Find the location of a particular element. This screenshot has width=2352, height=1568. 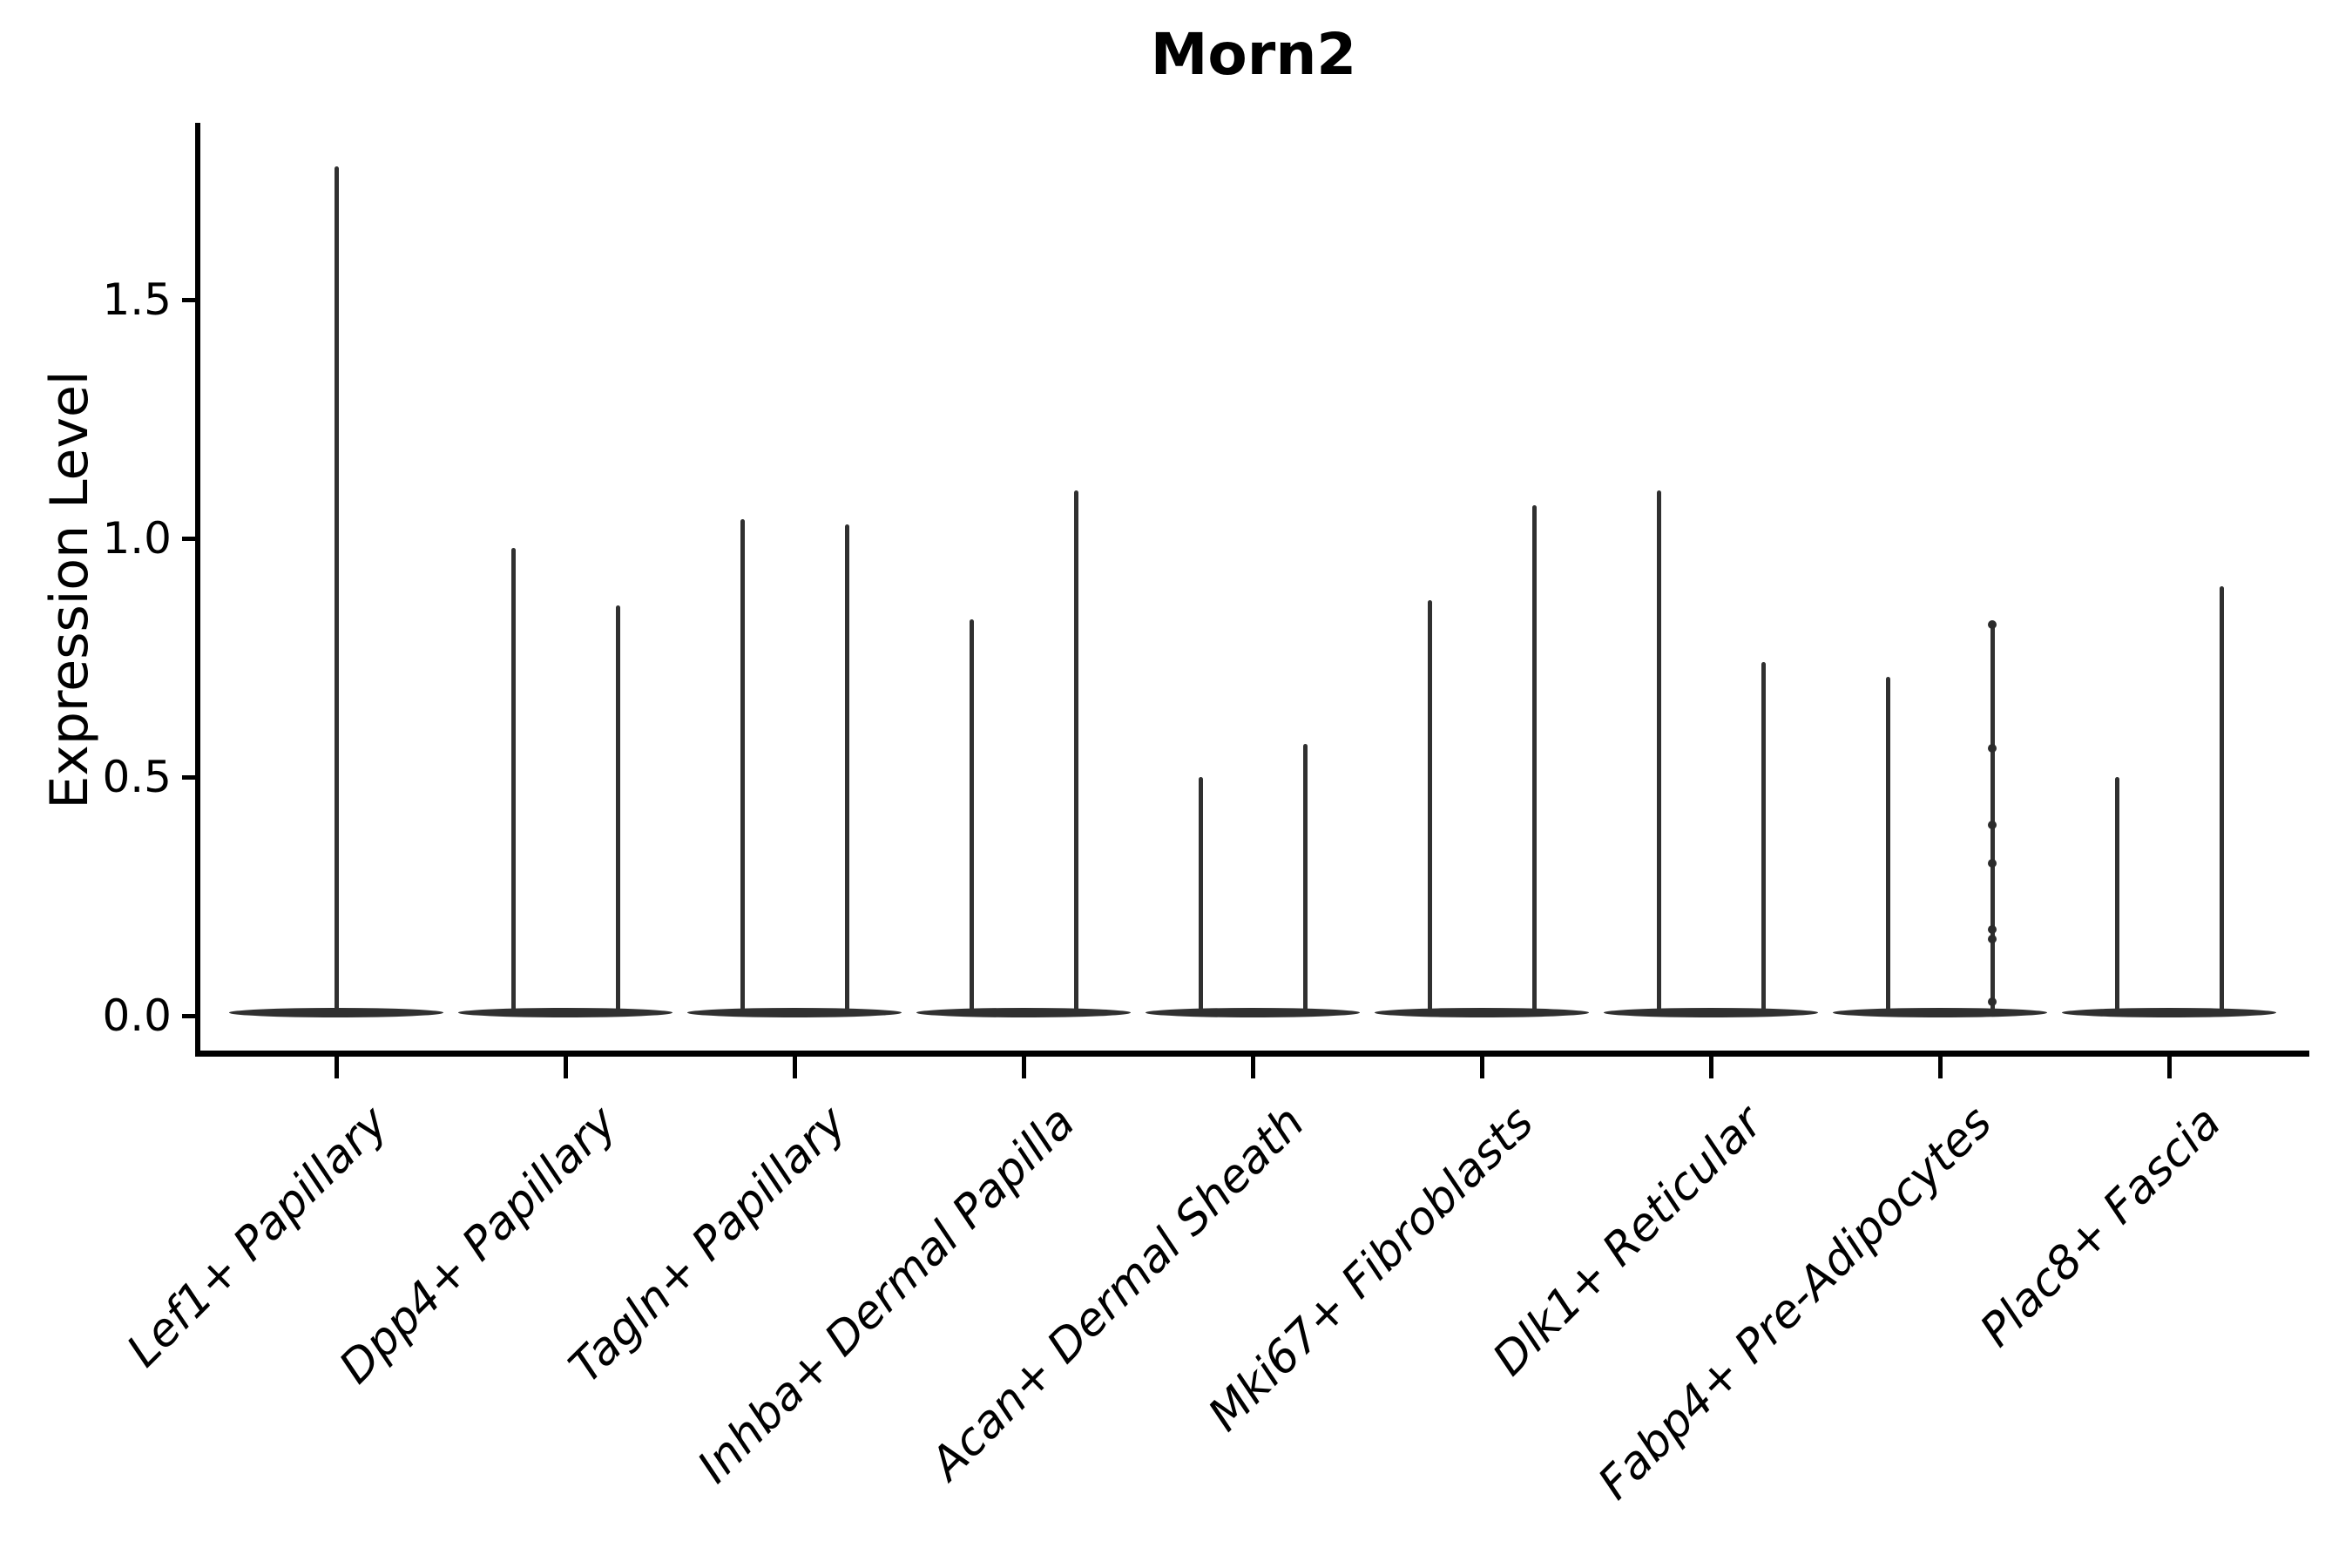

chart-title: Morn2 is located at coordinates (1253, 54).